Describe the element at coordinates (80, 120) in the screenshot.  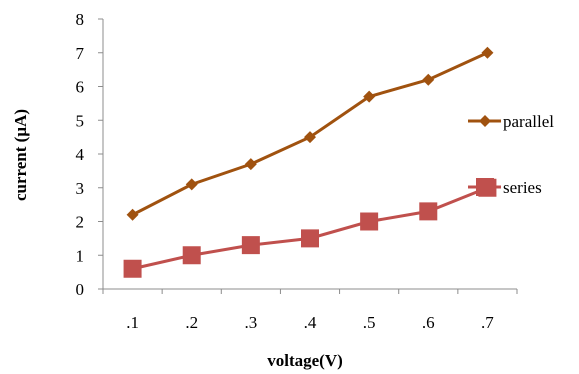
I see `y-tick-label: 5` at that location.